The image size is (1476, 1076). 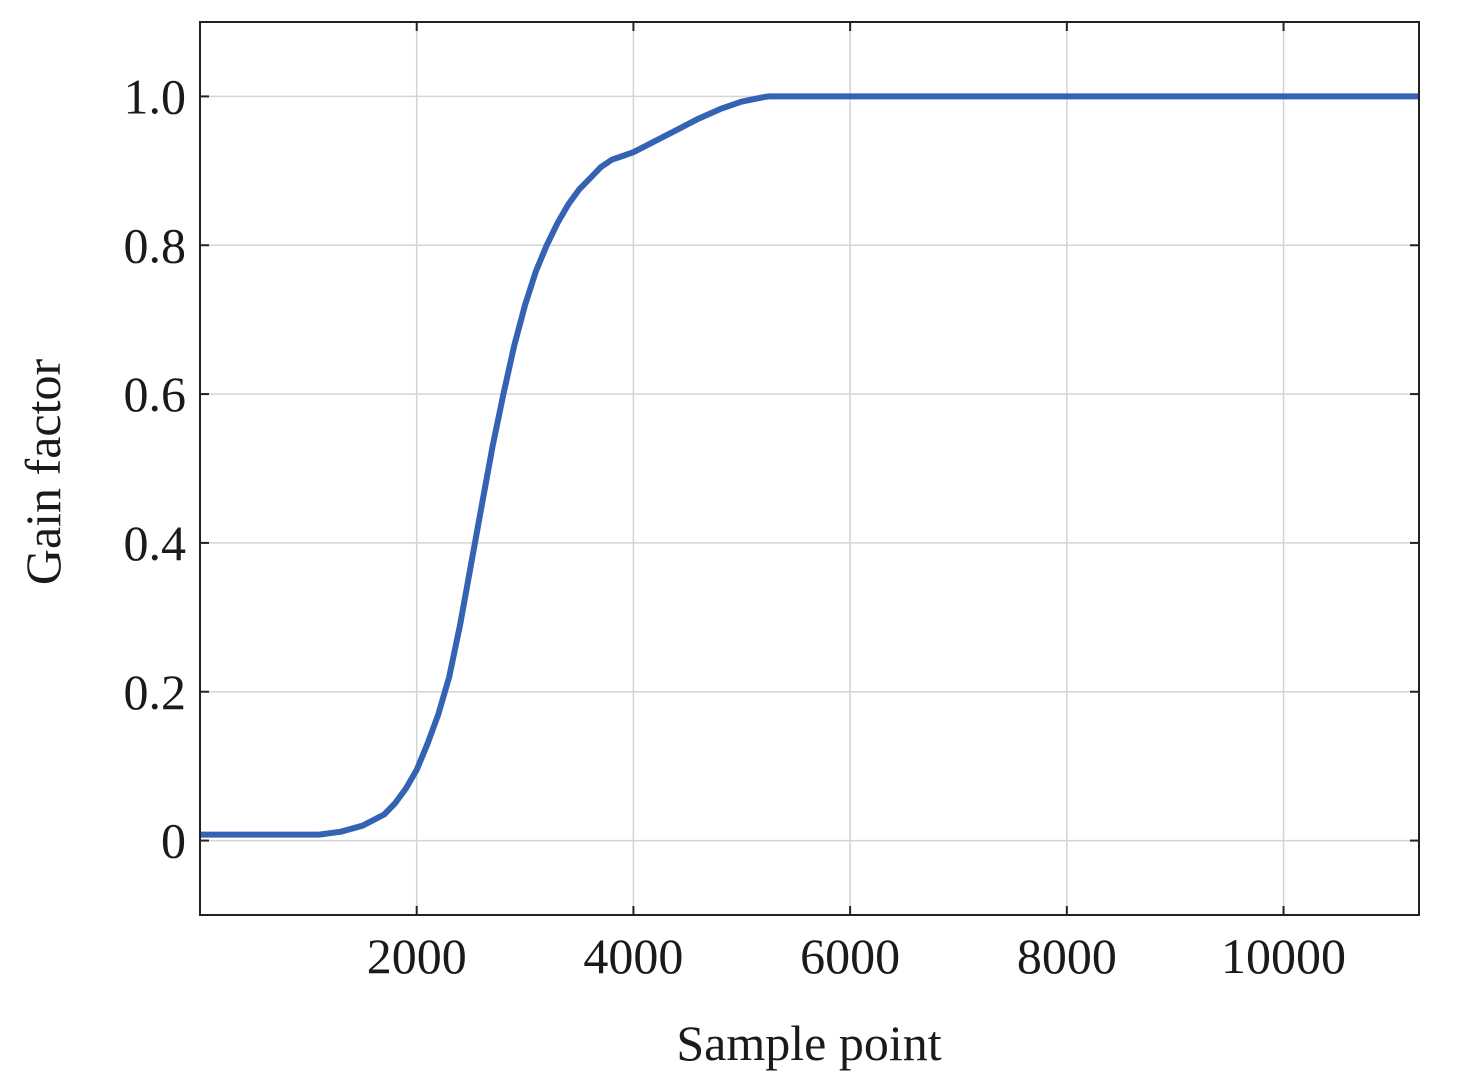 What do you see at coordinates (173, 841) in the screenshot?
I see `y-tick-label: 0` at bounding box center [173, 841].